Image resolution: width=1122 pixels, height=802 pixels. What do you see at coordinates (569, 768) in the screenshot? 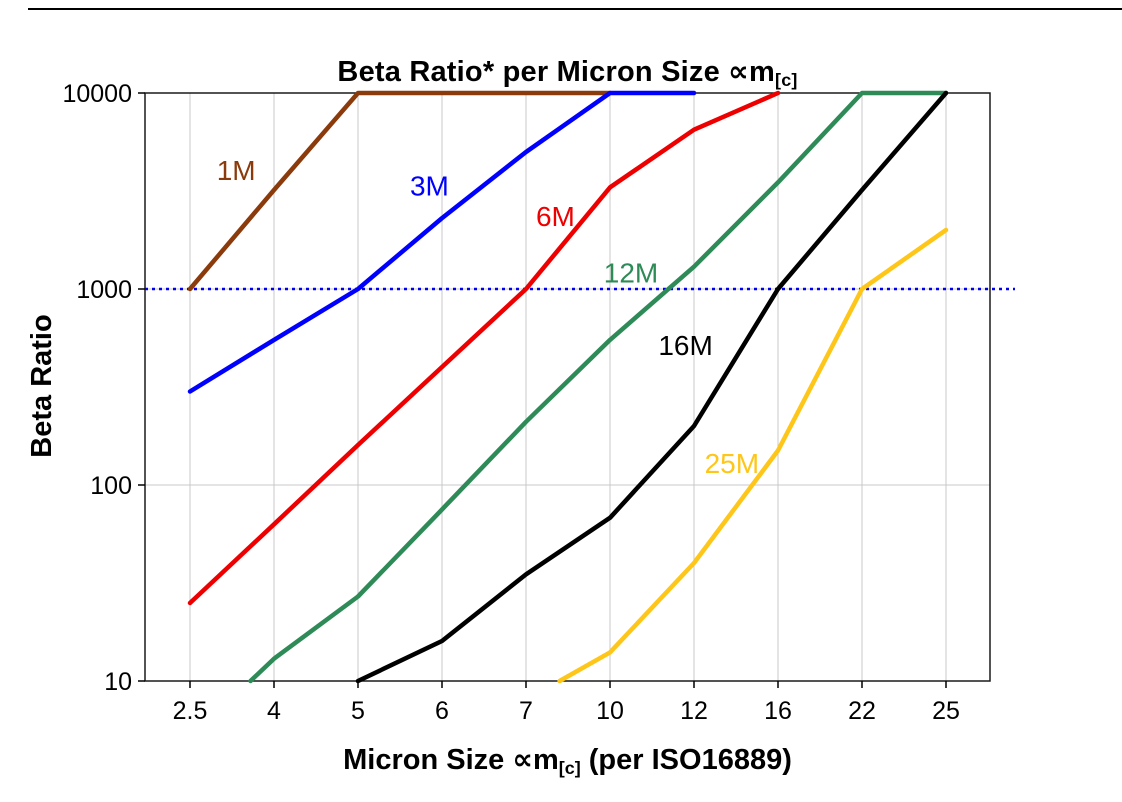
I see `x-axis-label-subscript: [c]` at bounding box center [569, 768].